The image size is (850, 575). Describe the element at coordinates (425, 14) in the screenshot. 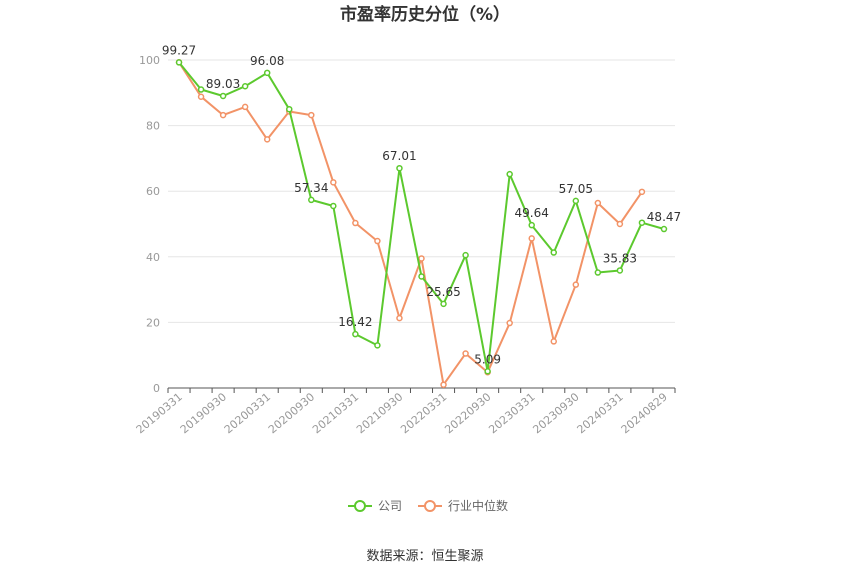

I see `chart-title: 市盈率历史分位（%）` at that location.